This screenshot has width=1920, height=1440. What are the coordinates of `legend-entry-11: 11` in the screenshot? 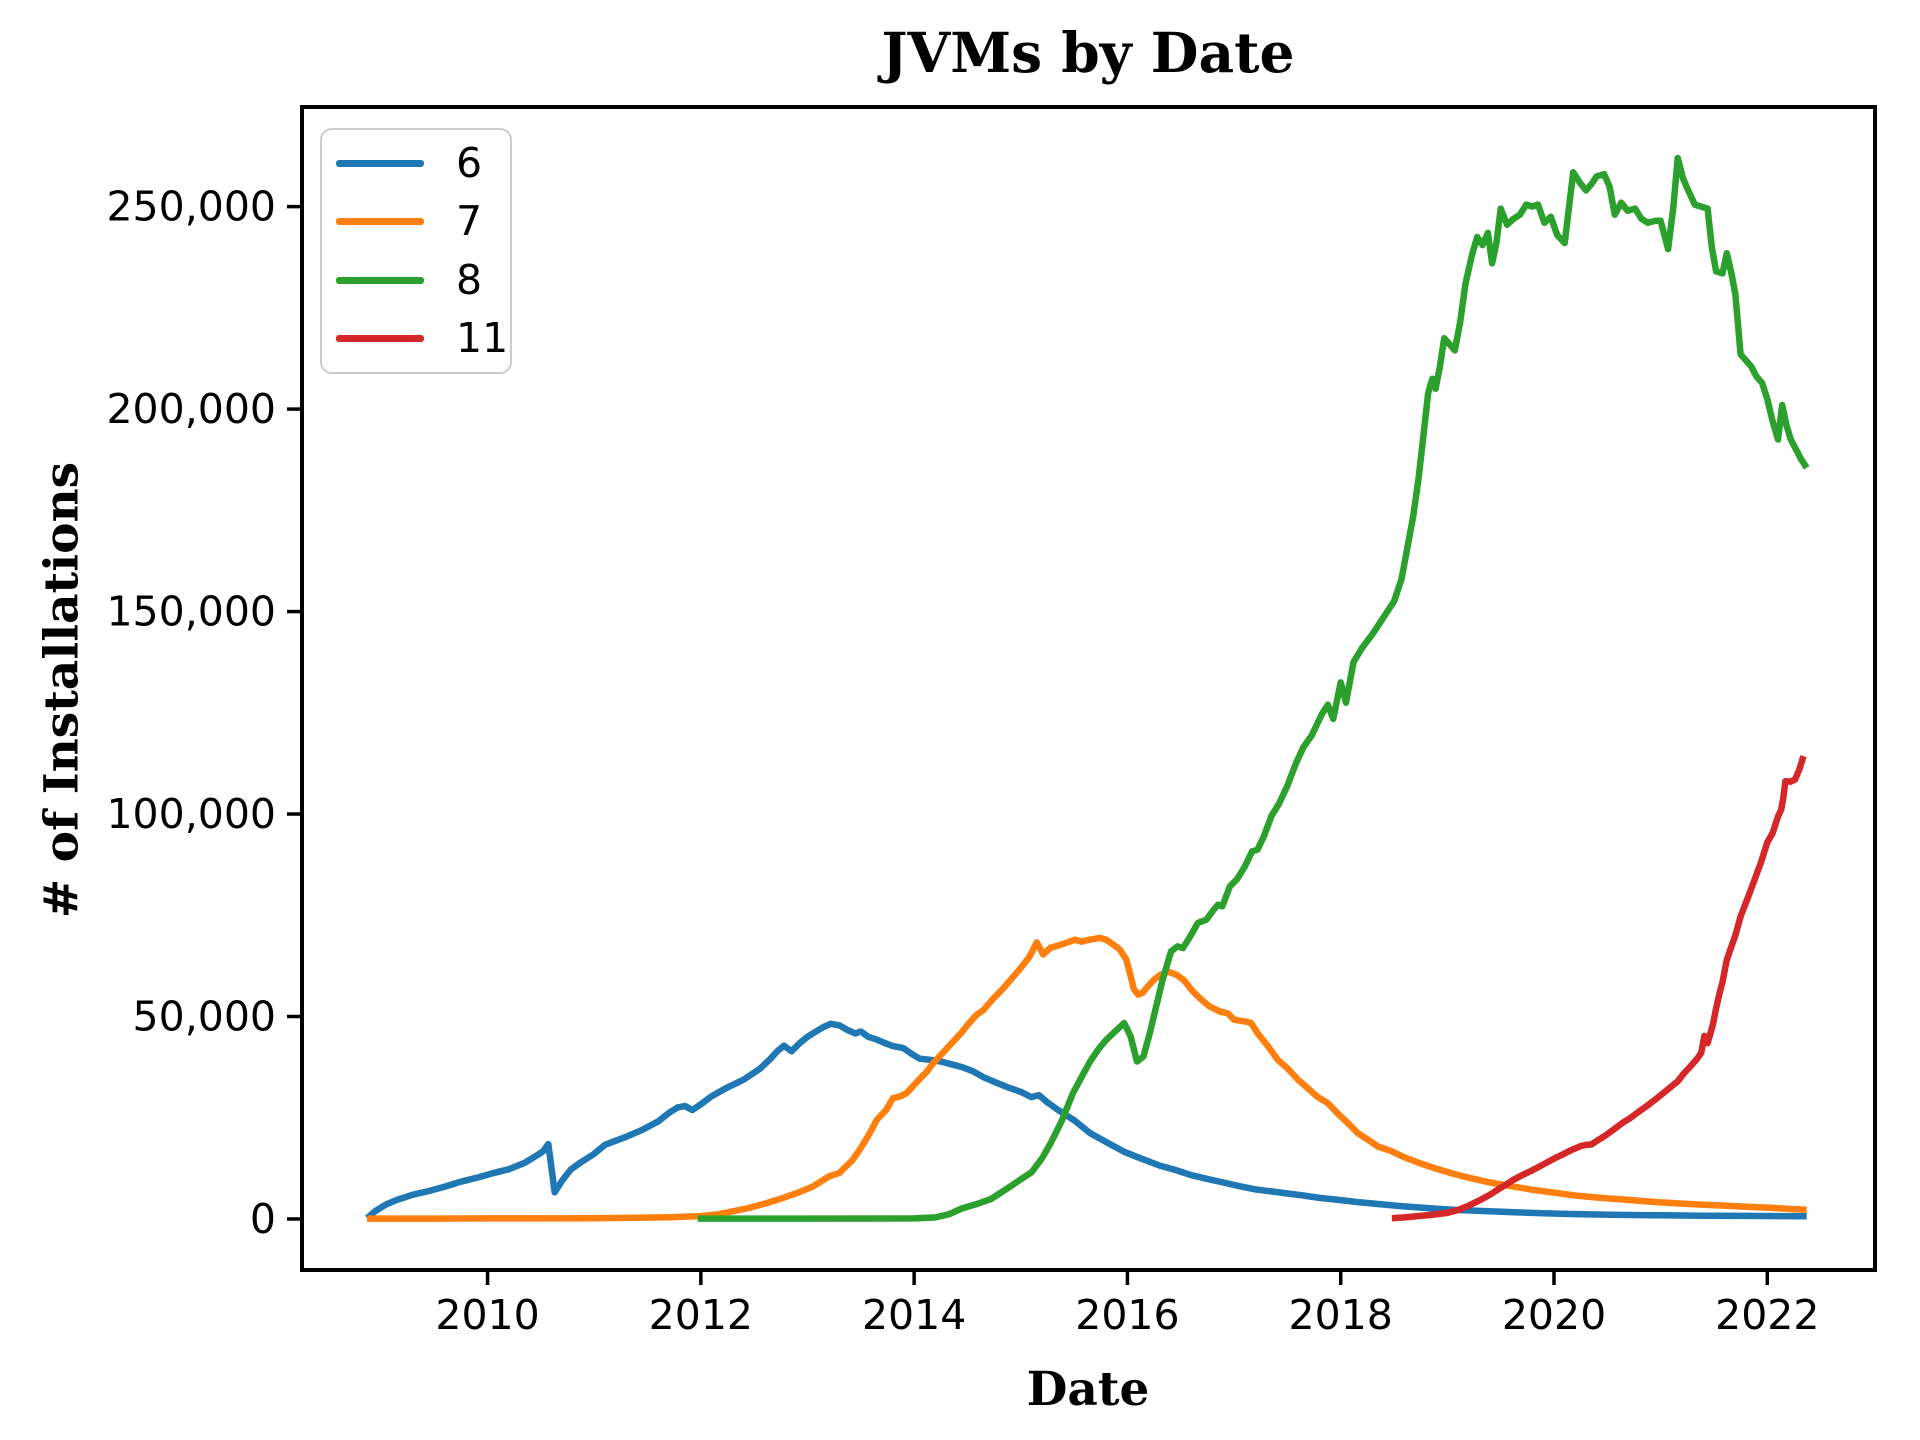 It's located at (416, 339).